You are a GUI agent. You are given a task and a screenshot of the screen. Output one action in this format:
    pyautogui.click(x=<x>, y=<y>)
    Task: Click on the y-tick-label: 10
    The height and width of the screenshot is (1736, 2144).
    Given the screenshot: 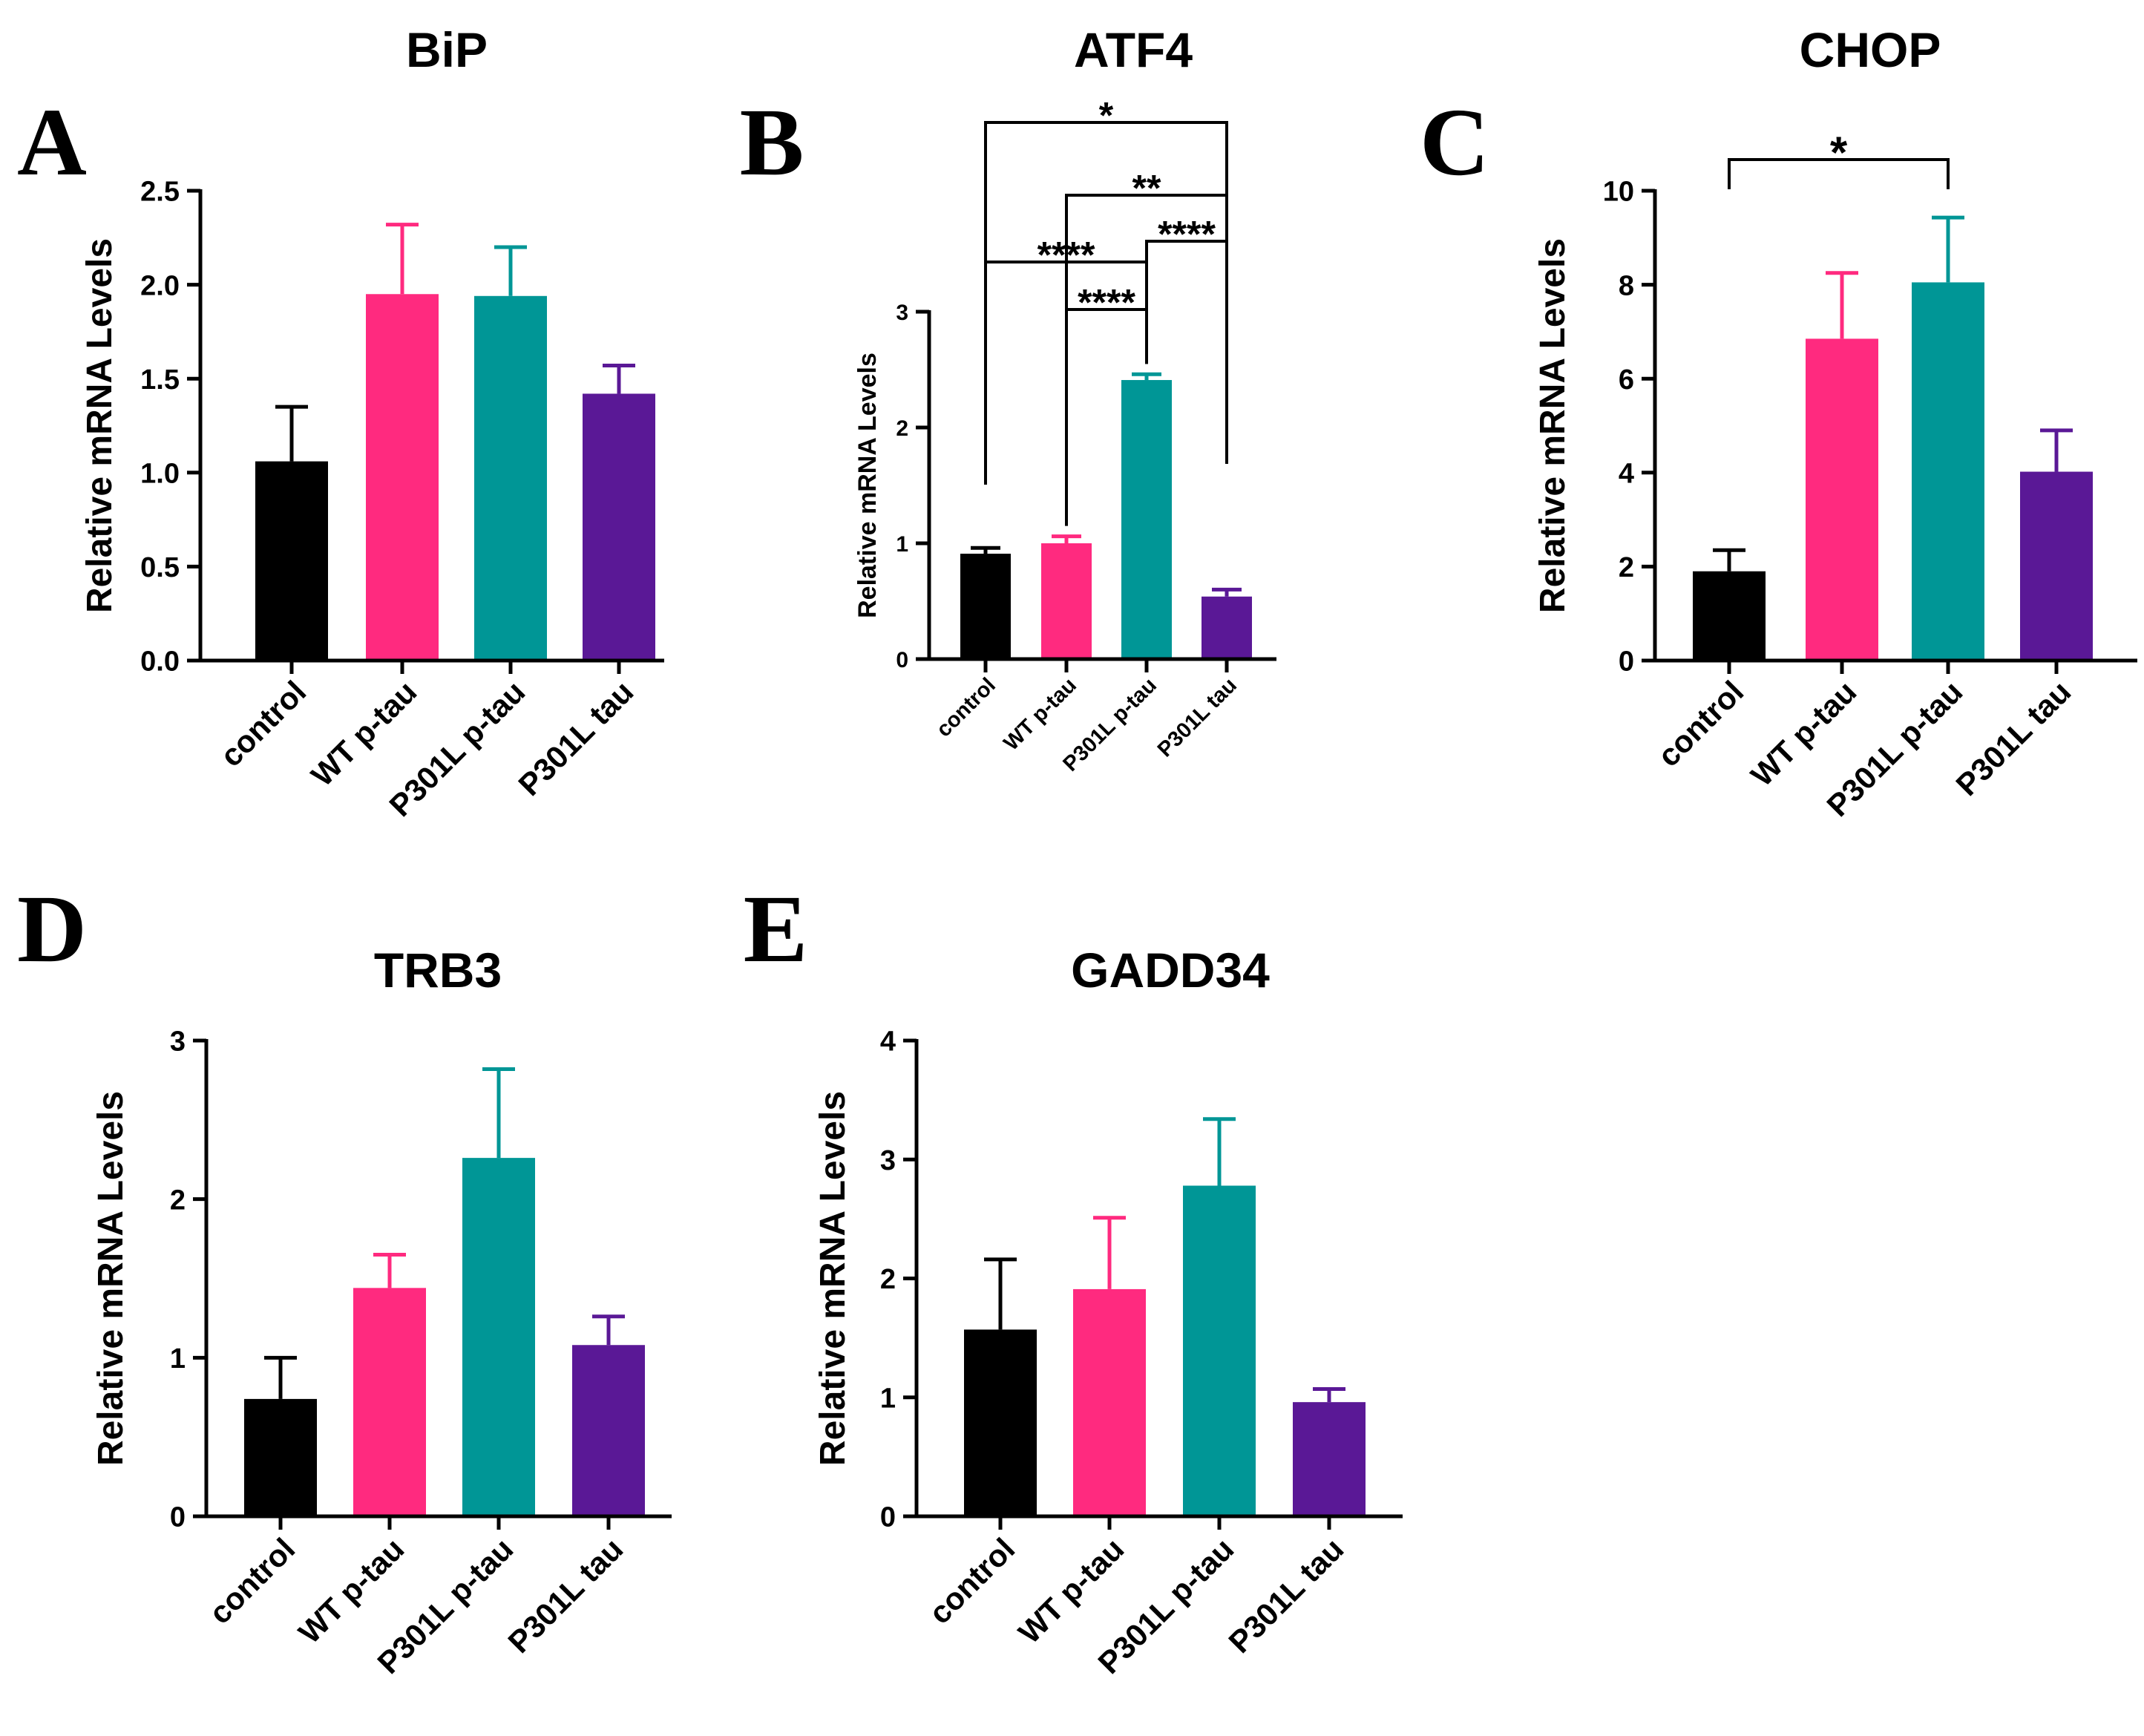 What is the action you would take?
    pyautogui.click(x=1618, y=192)
    